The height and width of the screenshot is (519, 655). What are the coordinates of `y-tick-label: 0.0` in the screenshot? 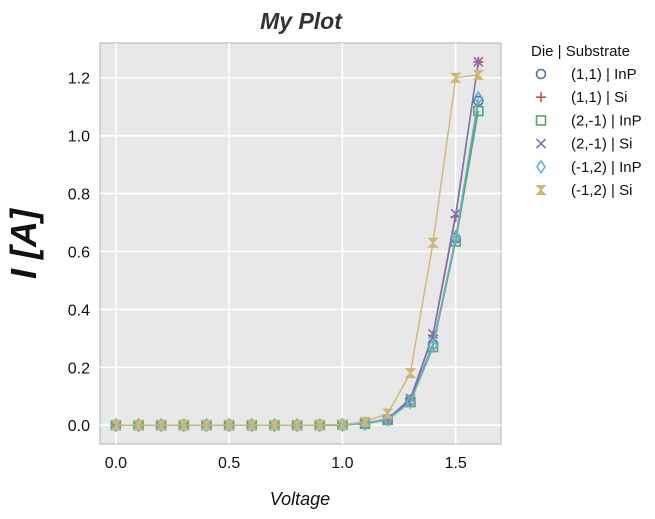 It's located at (79, 426).